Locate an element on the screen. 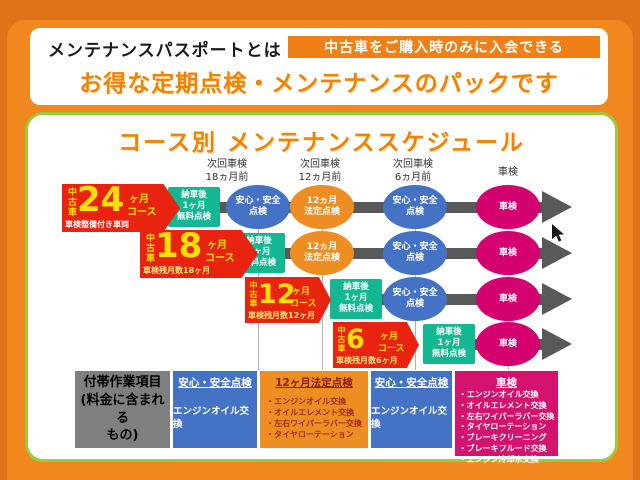  free-check-box-row1: 納車後 1ヶ月 無料点検 is located at coordinates (194, 207).